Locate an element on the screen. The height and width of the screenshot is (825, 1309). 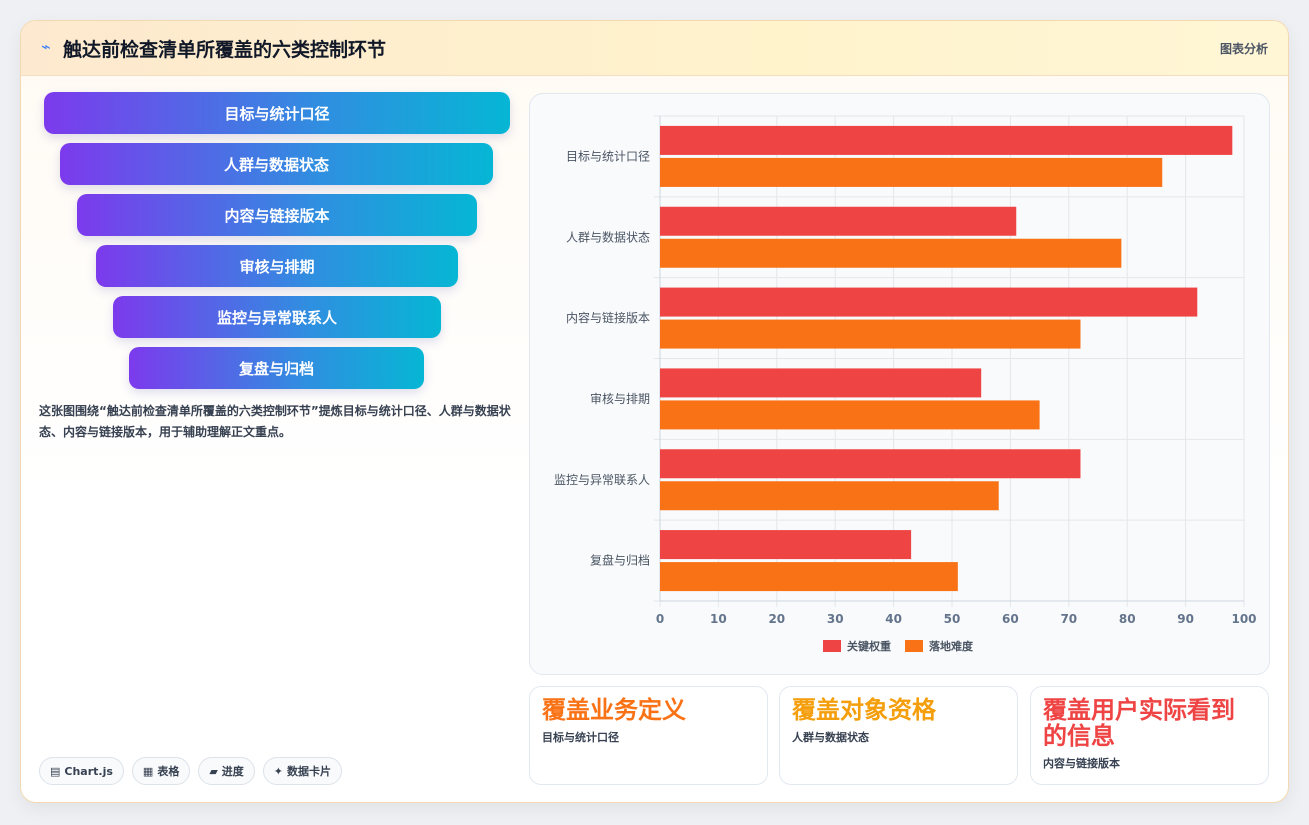
stat-card-1: 覆盖业务定义 目标与统计口径 is located at coordinates (648, 735).